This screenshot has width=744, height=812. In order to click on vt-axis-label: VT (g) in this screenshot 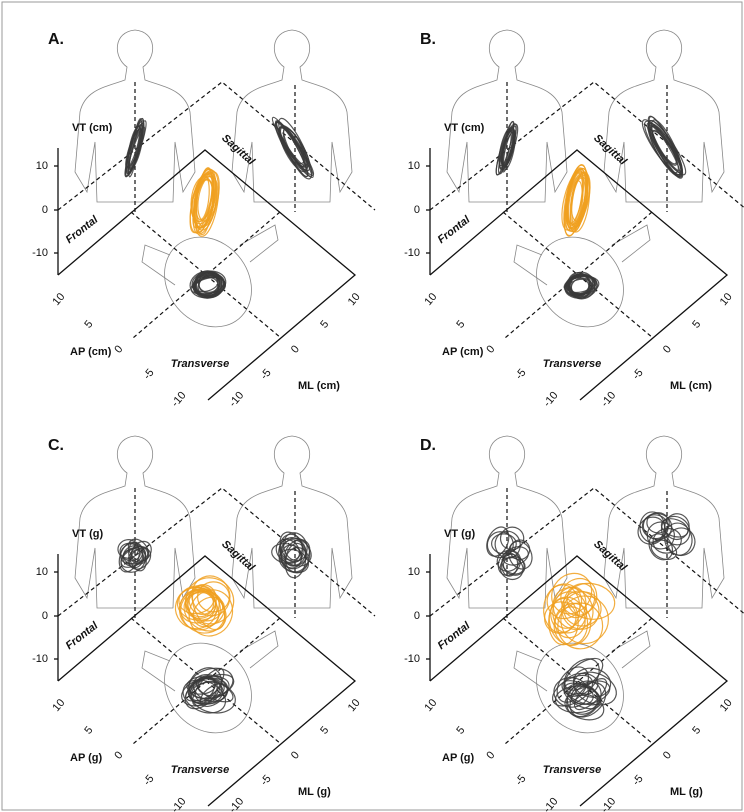, I will do `click(459, 534)`.